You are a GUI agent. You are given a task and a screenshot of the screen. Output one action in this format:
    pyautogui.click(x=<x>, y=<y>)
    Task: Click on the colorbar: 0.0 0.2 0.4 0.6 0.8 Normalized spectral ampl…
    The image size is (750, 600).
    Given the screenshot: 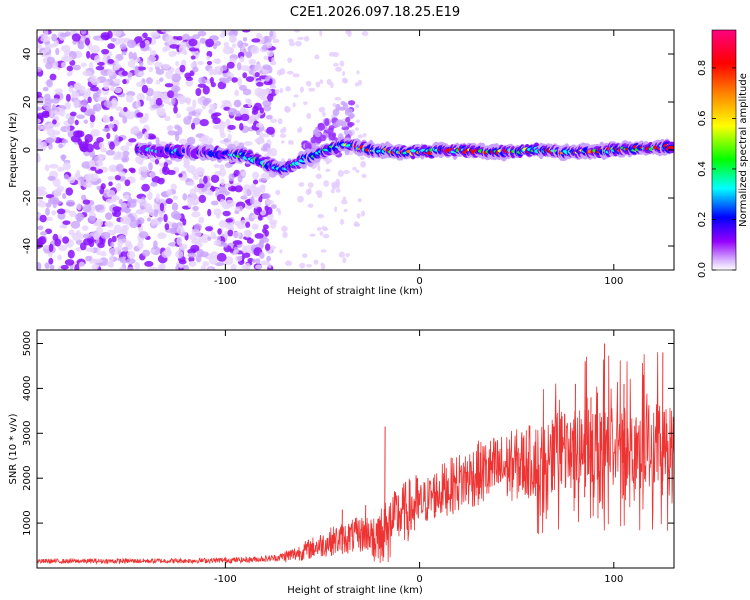 What is the action you would take?
    pyautogui.click(x=723, y=153)
    